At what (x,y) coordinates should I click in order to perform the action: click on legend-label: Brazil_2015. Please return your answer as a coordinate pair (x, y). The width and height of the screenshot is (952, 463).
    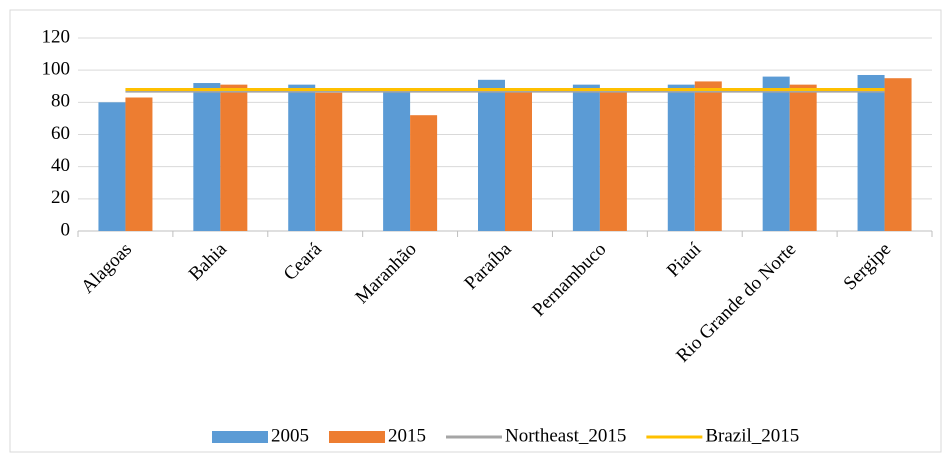
    Looking at the image, I should click on (752, 435).